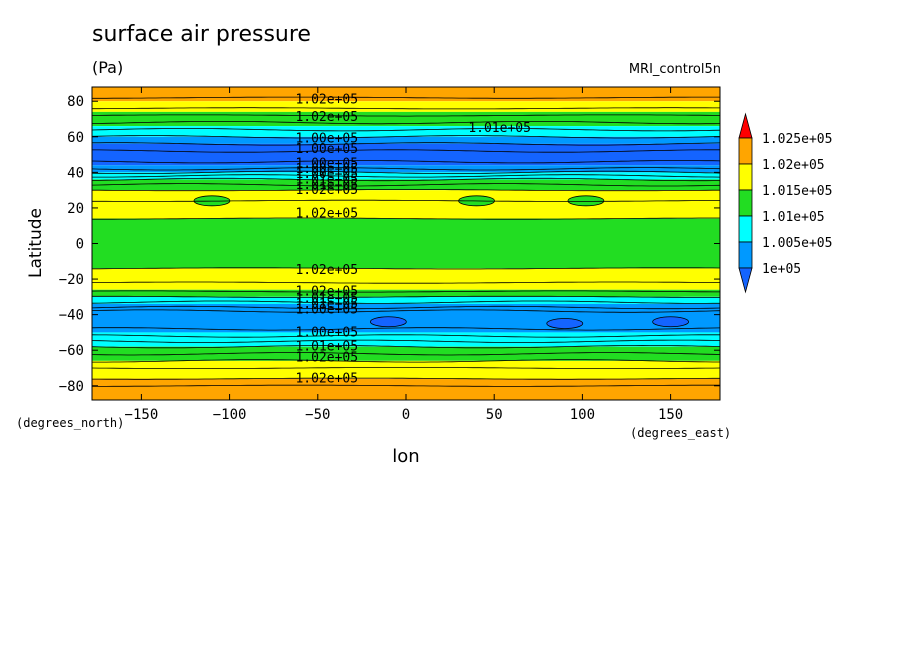 The width and height of the screenshot is (904, 654). I want to click on contour-label-12: 1.02e+05, so click(326, 270).